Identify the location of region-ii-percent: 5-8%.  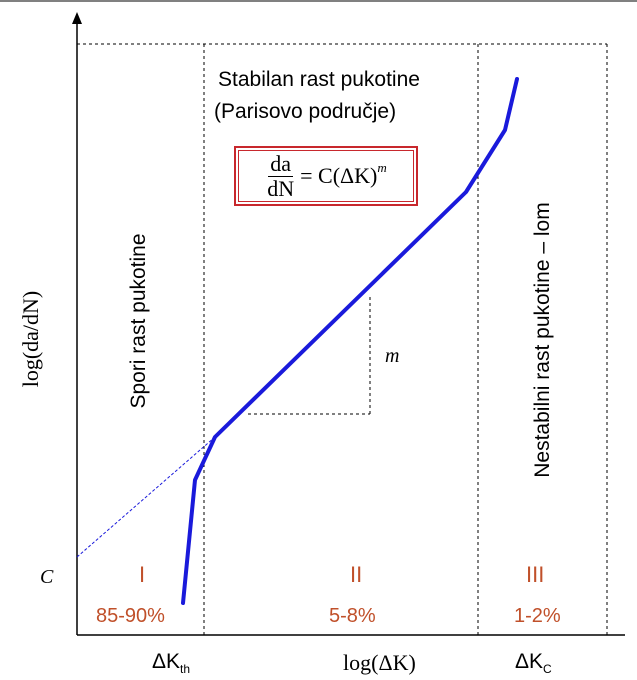
(352, 616).